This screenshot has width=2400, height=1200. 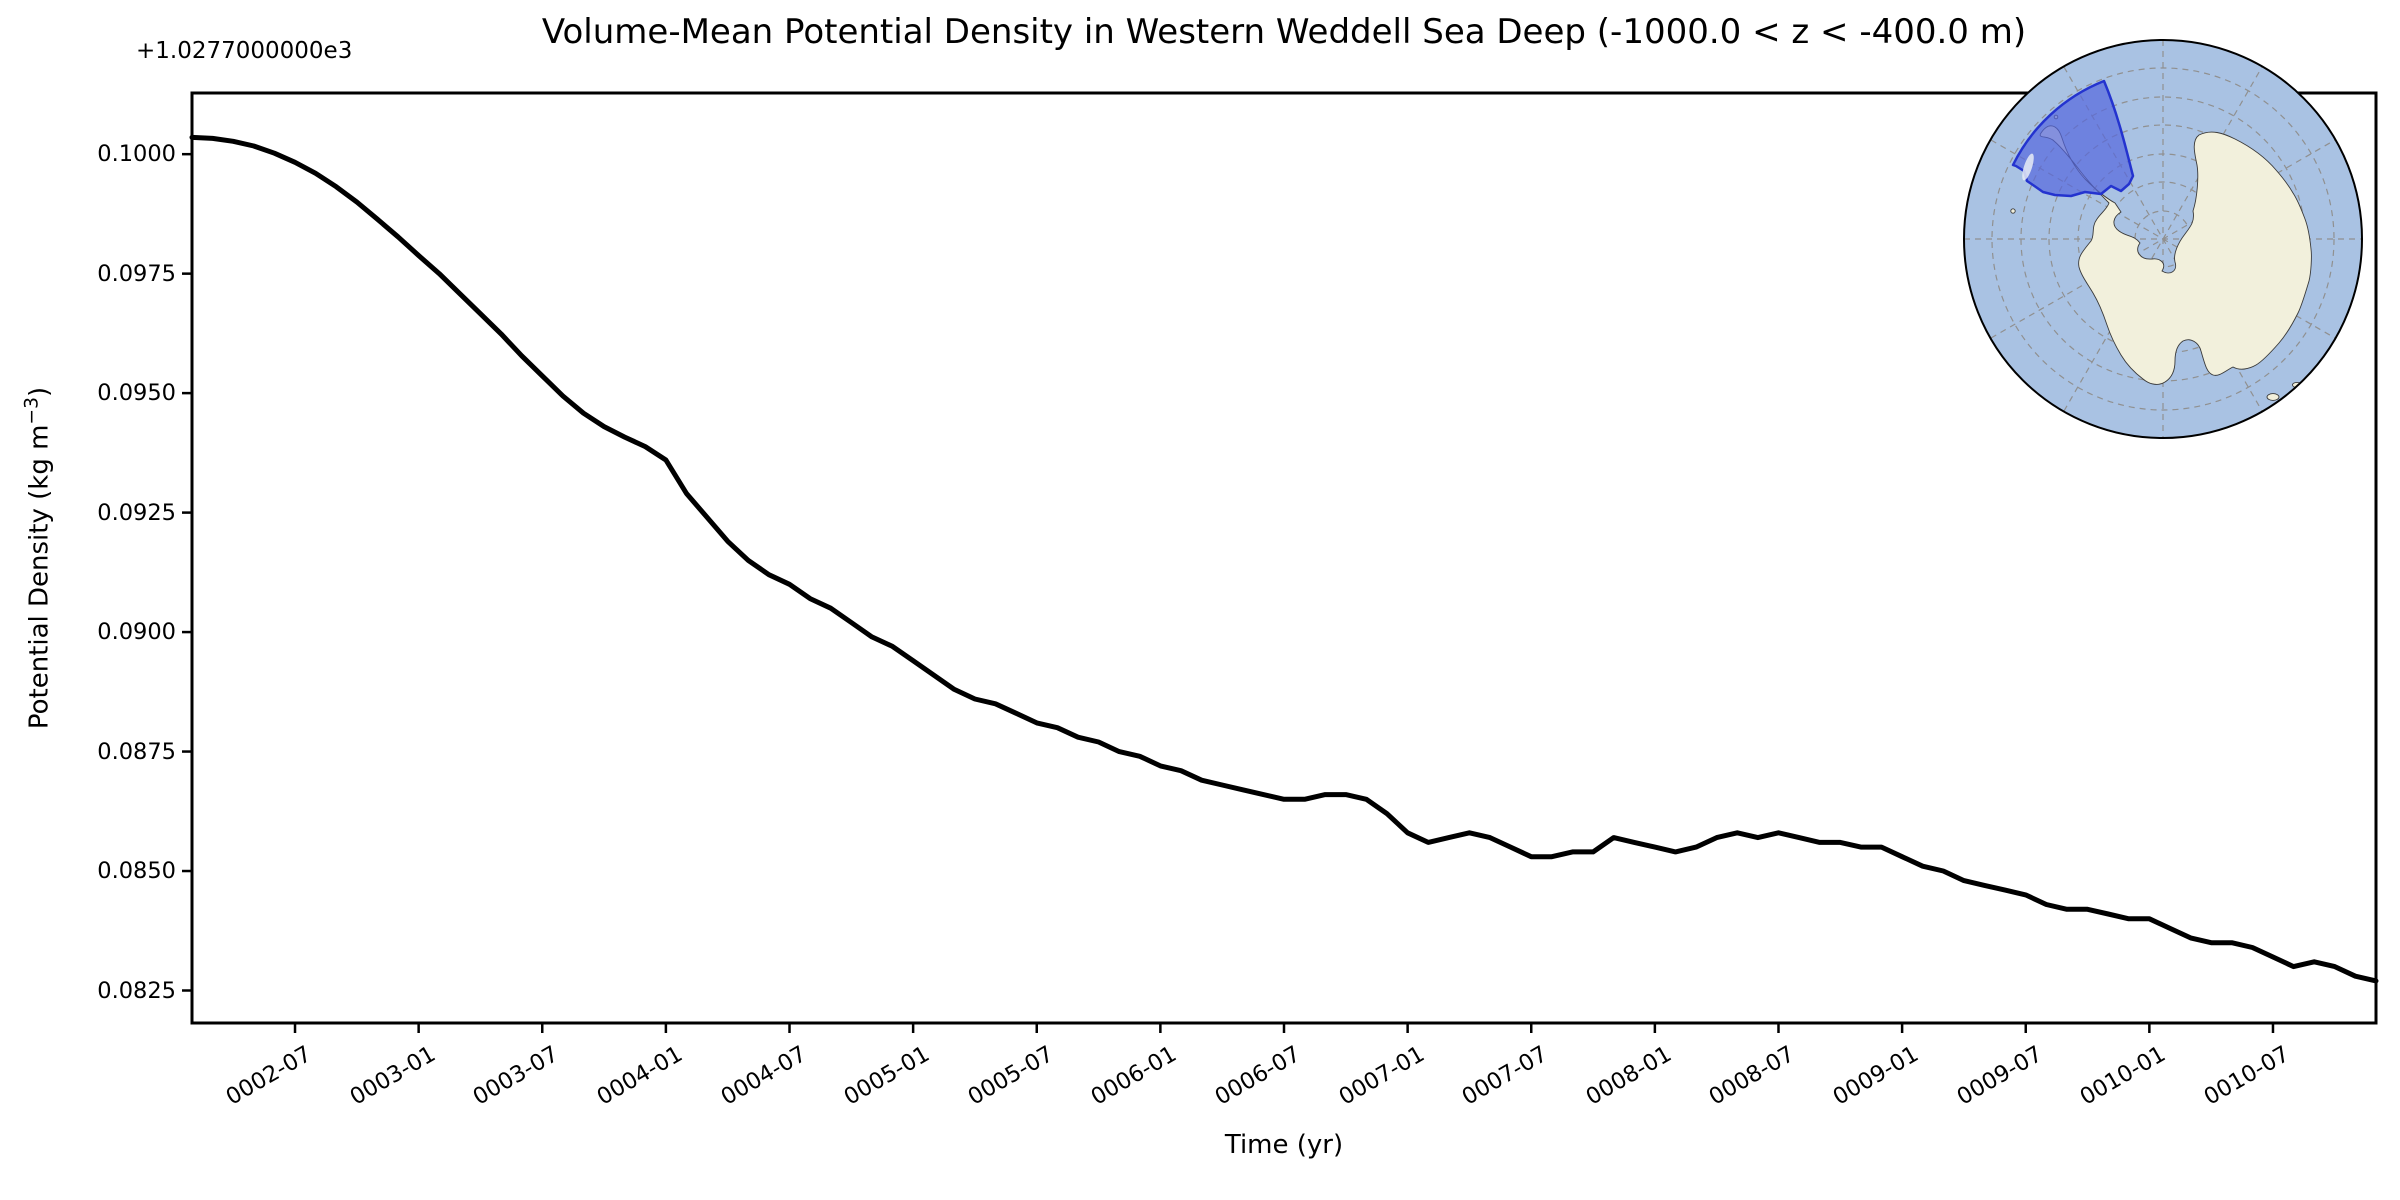 I want to click on y-tick-label: 0.0850, so click(x=136, y=871).